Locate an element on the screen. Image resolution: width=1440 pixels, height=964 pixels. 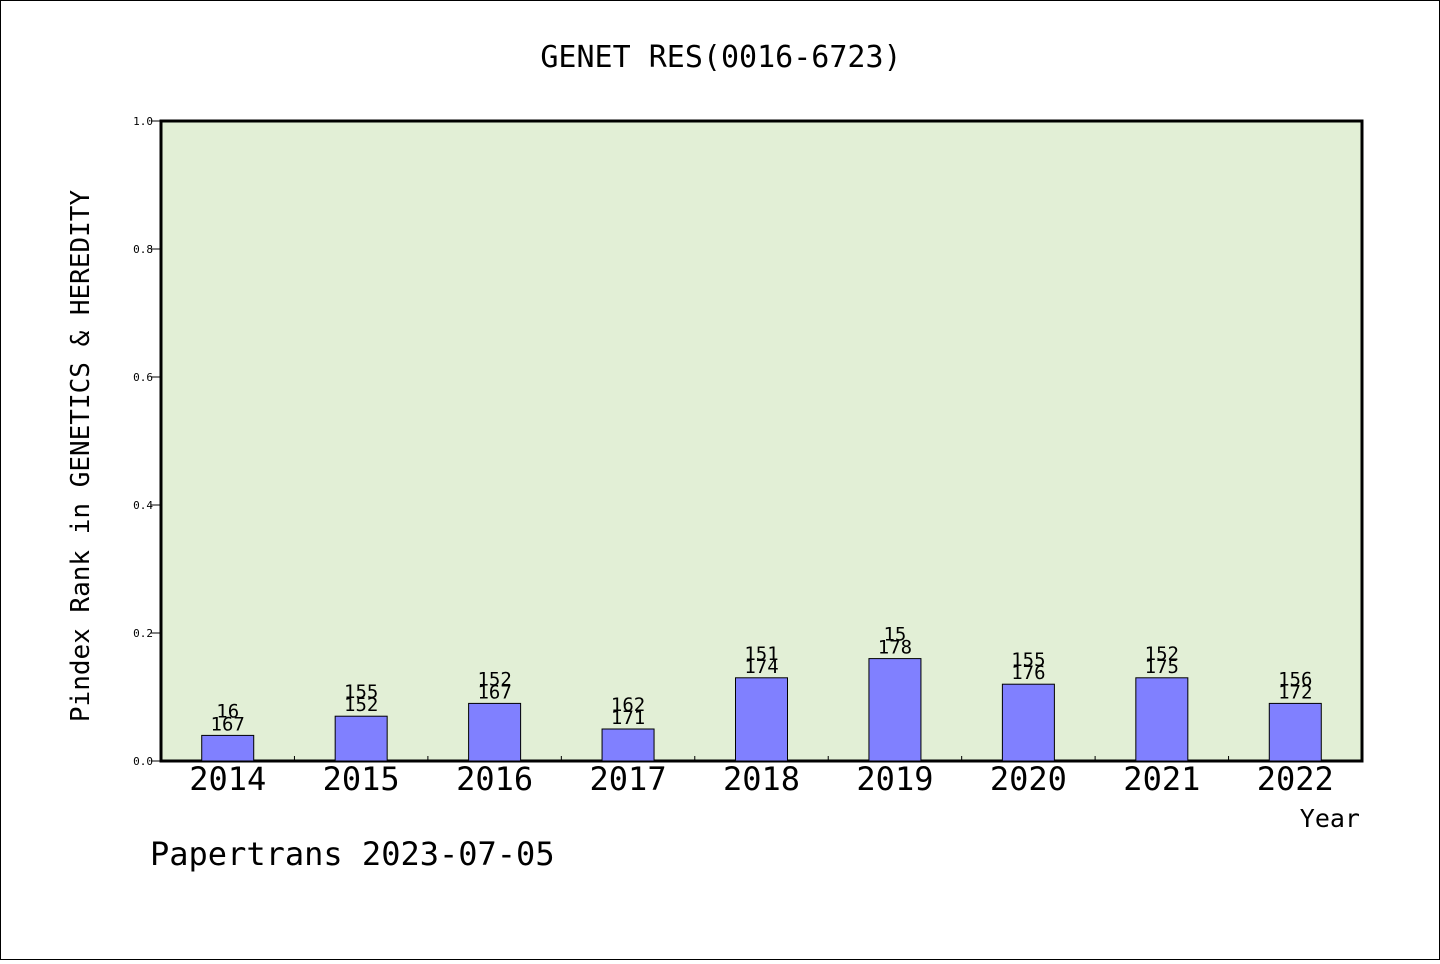
x-tick-label: 2015 is located at coordinates (361, 779).